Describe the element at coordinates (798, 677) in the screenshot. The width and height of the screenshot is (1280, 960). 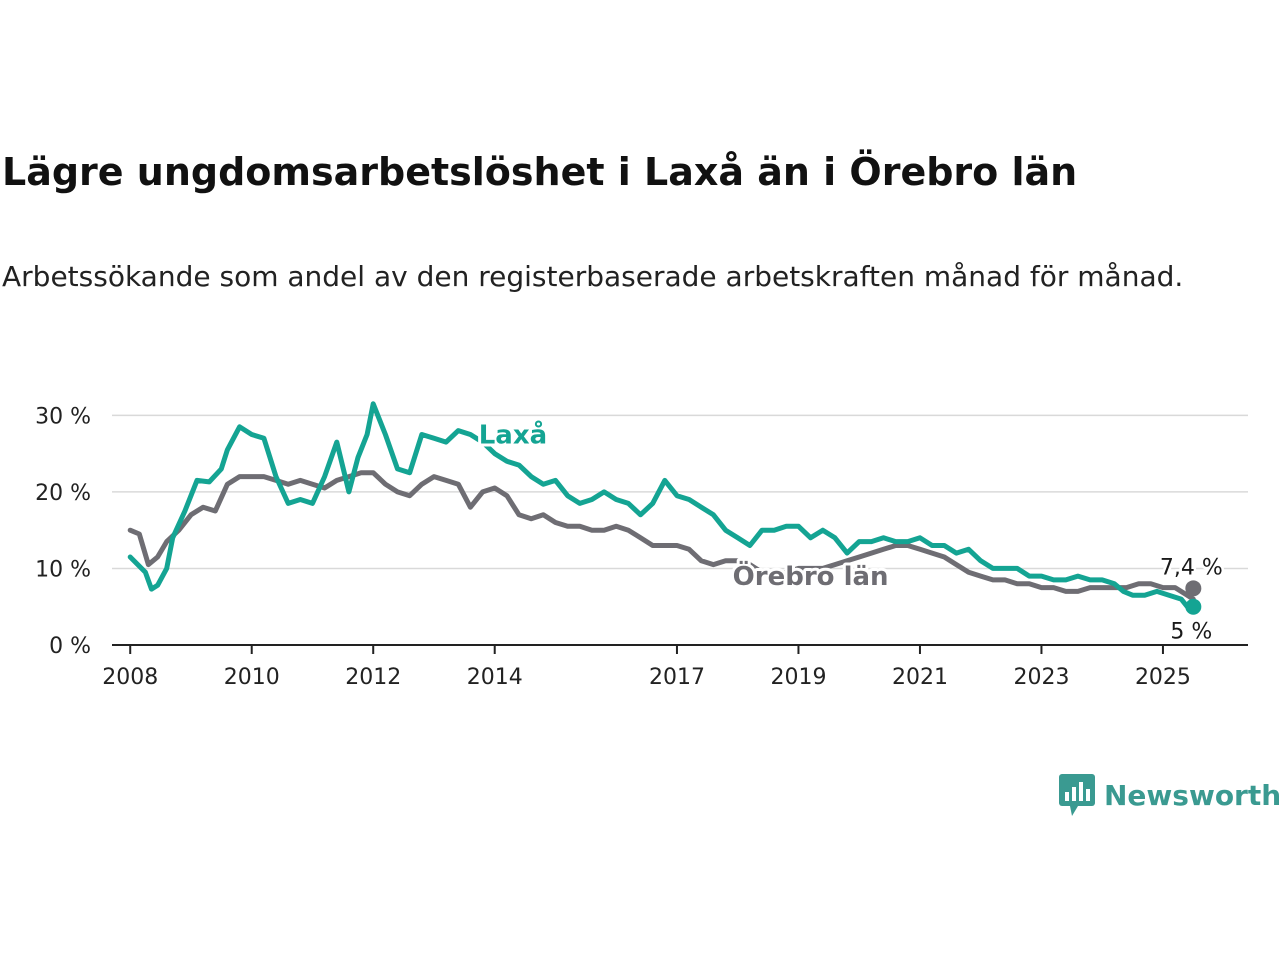
I see `x-tick-label: 2019` at that location.